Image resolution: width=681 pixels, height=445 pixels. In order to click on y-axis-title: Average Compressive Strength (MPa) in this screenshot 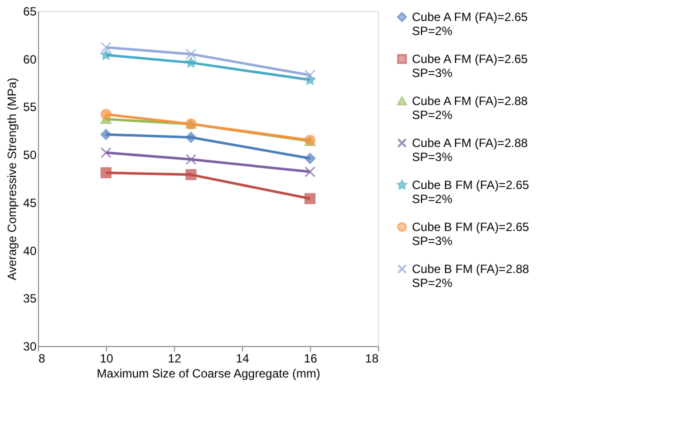, I will do `click(12, 179)`.